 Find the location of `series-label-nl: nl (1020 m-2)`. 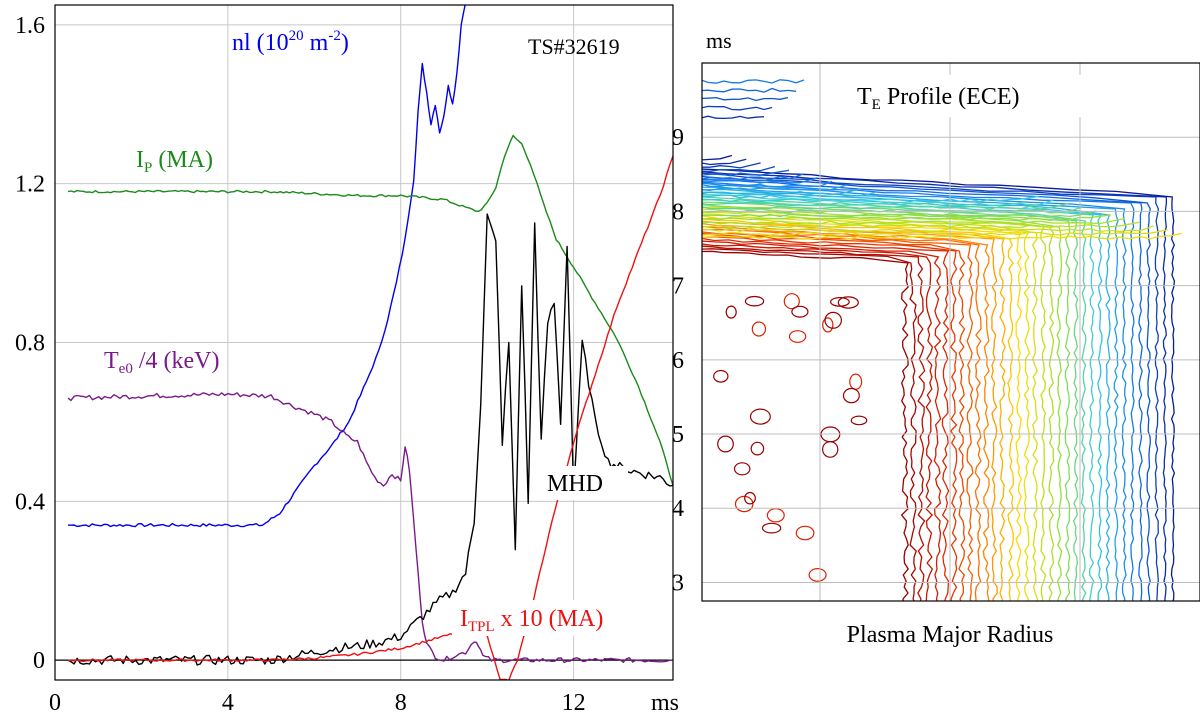

series-label-nl: nl (1020 m-2) is located at coordinates (290, 42).